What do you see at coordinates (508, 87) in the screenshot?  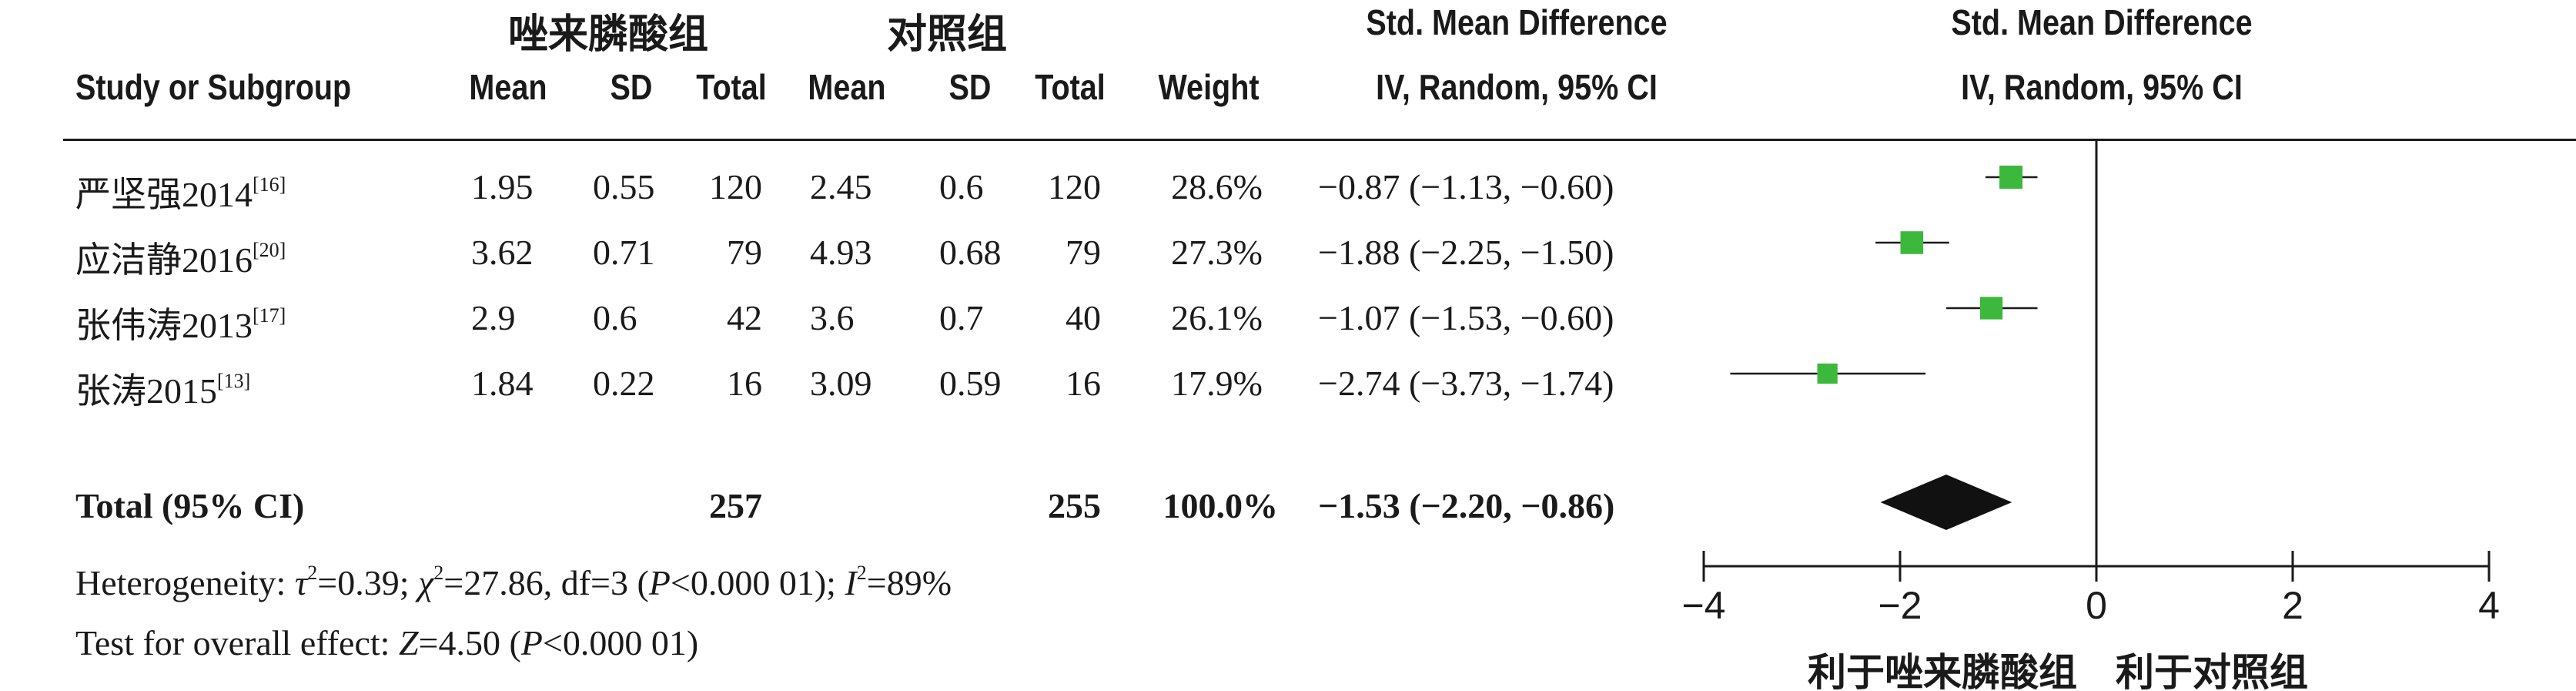 I see `col-header-treatment-mean: Mean` at bounding box center [508, 87].